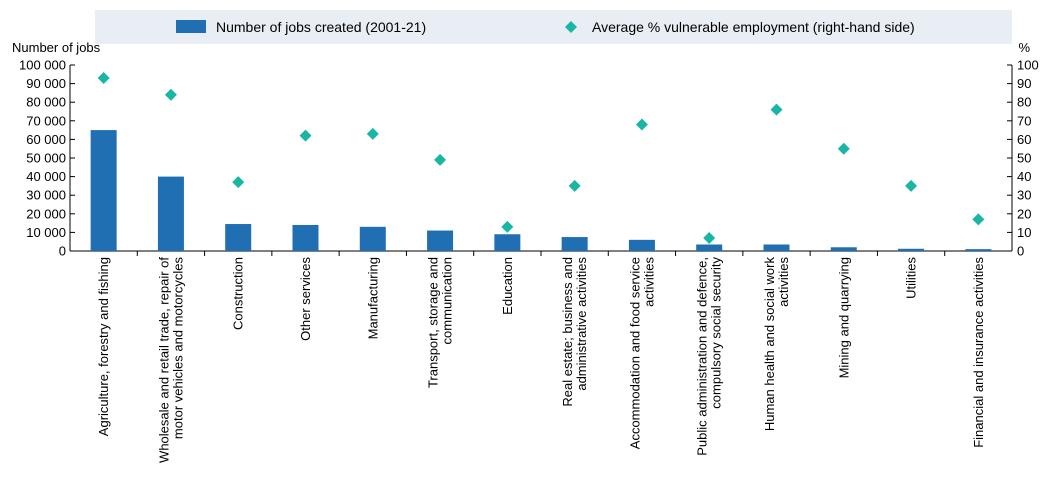 The width and height of the screenshot is (1040, 477). I want to click on right-tick-label: 70, so click(1024, 120).